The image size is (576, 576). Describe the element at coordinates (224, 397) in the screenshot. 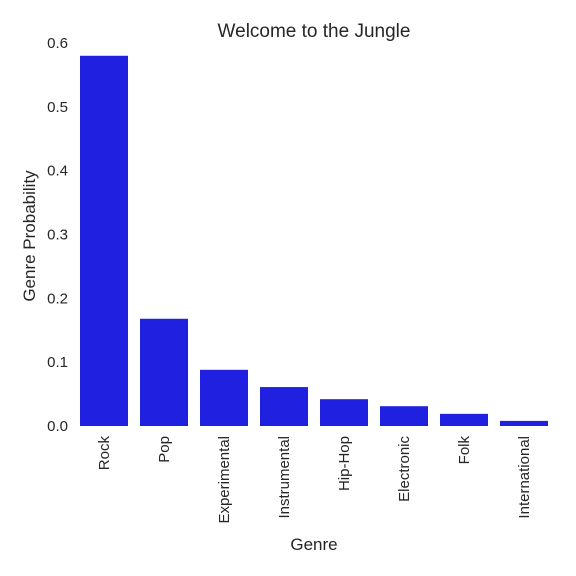

I see `bar-experimental` at that location.